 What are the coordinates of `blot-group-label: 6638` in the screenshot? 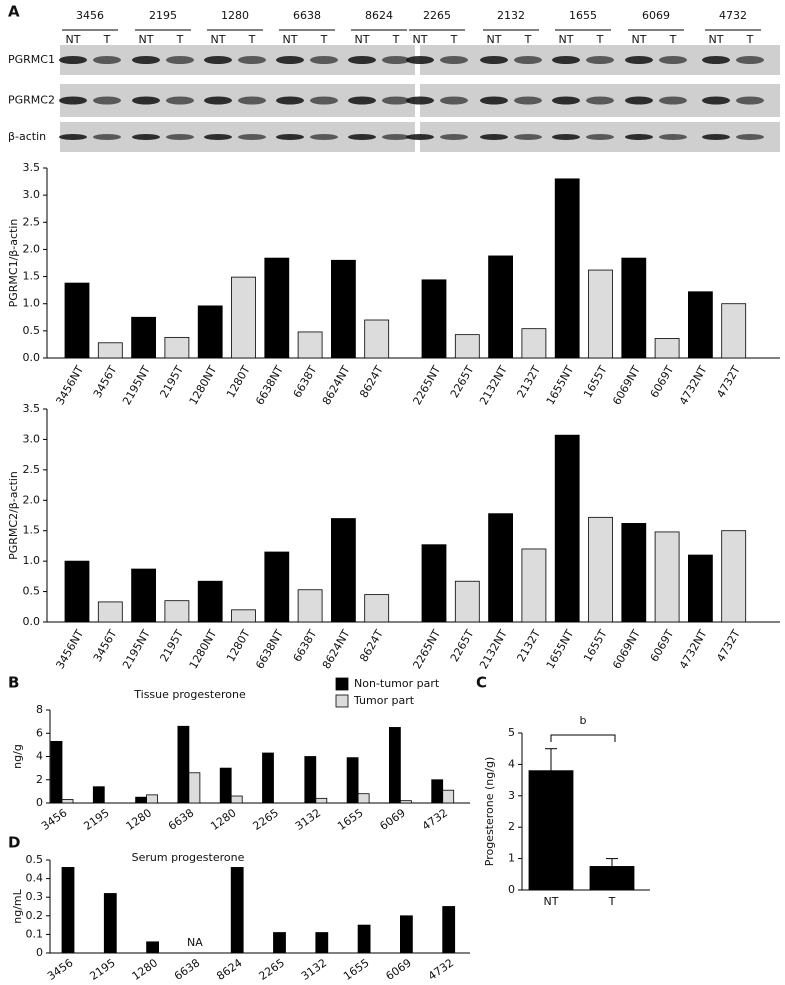 It's located at (307, 15).